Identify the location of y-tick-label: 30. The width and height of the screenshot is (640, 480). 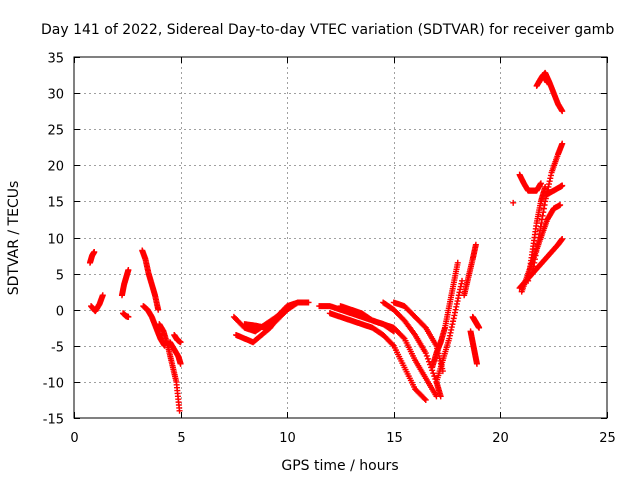
(55, 95).